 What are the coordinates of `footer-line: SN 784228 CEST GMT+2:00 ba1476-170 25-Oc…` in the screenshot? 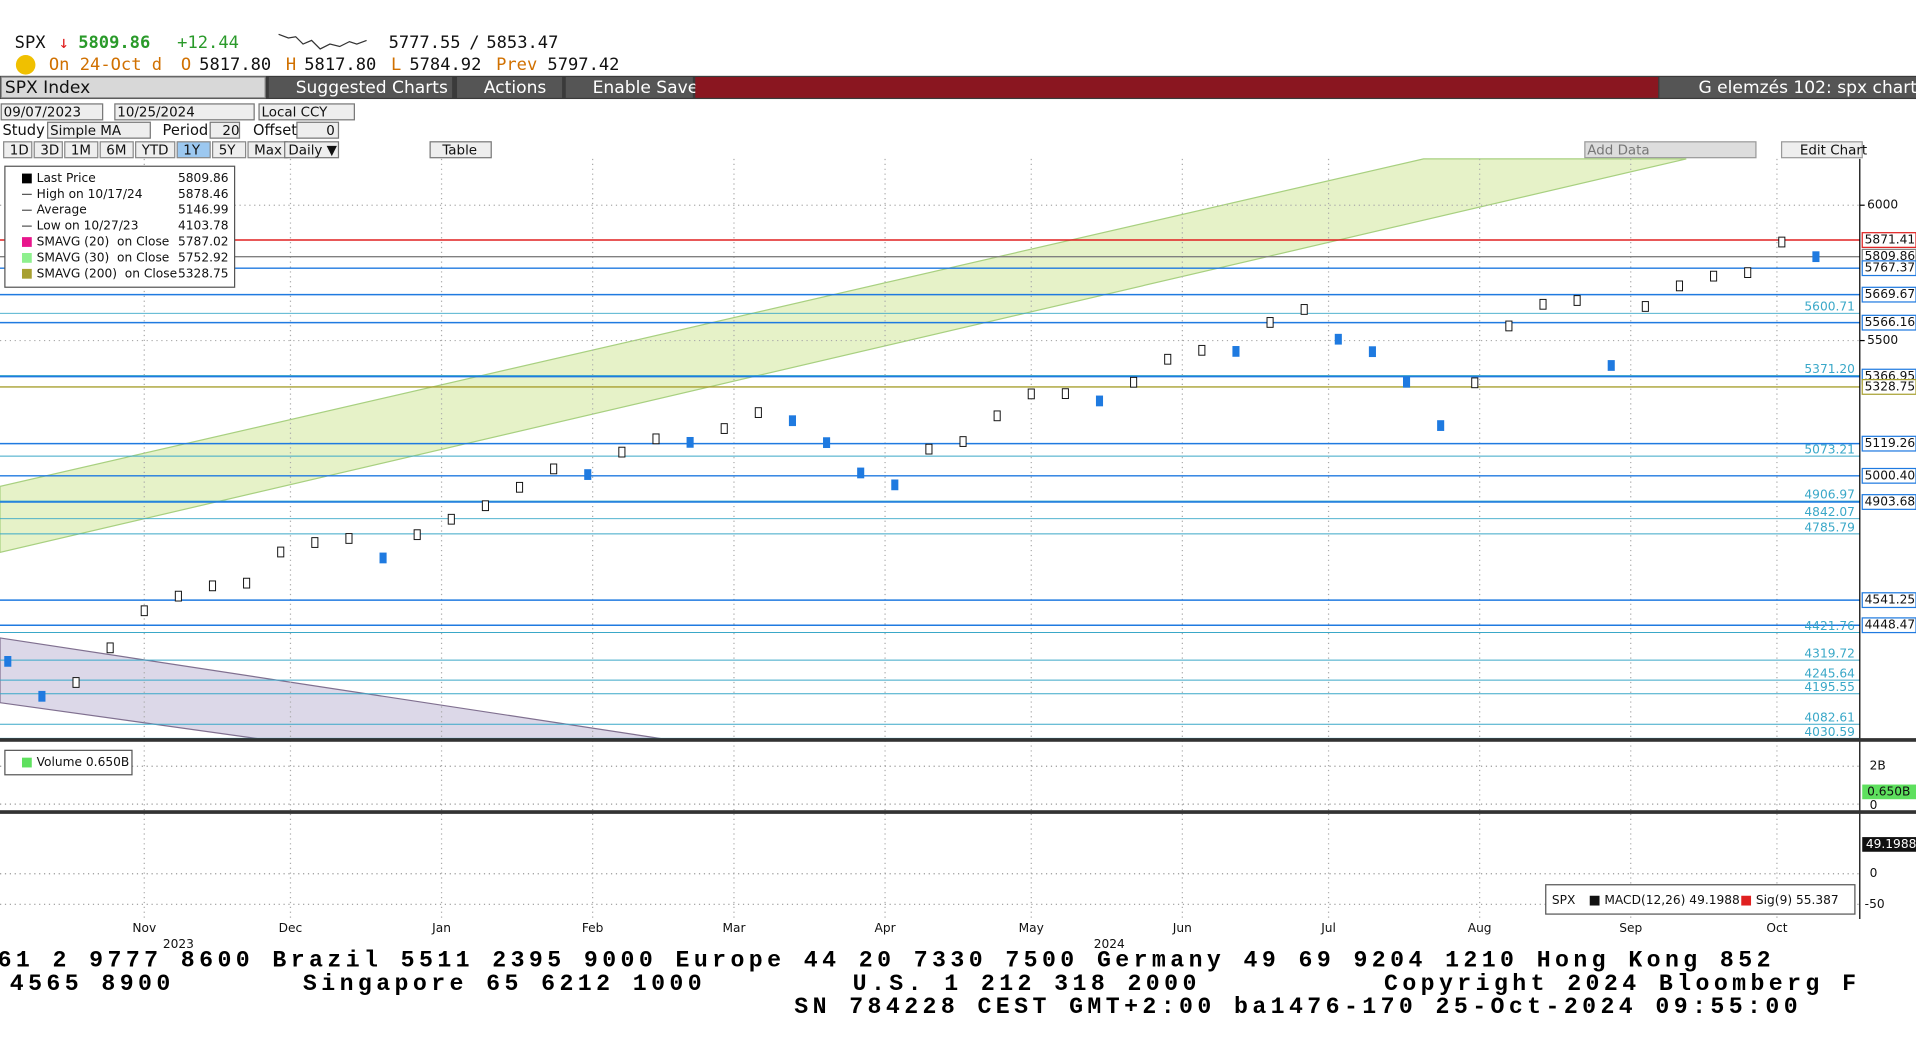 It's located at (1298, 1007).